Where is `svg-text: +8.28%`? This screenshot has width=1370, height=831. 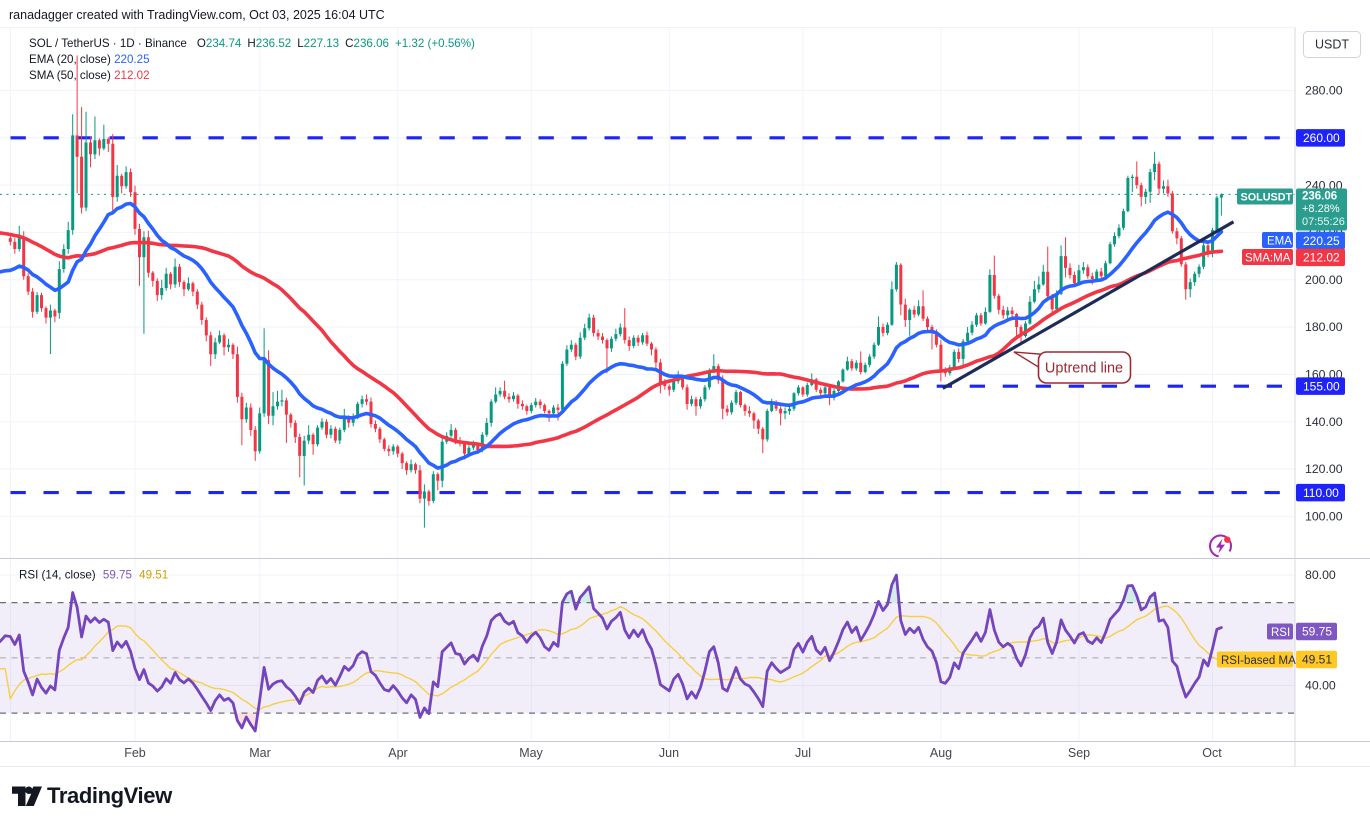 svg-text: +8.28% is located at coordinates (1321, 209).